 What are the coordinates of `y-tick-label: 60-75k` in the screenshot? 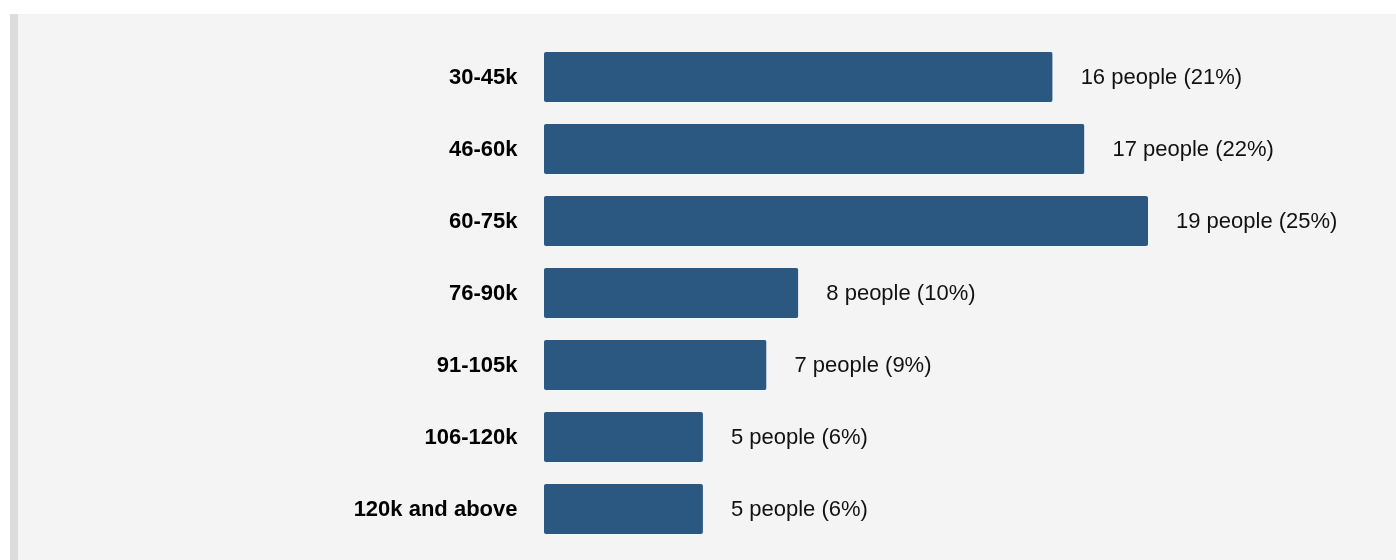 It's located at (483, 220).